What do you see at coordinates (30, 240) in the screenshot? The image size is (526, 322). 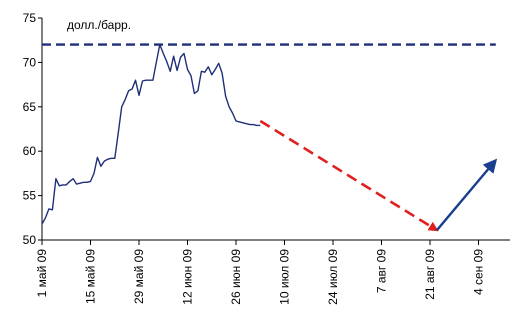 I see `y-tick-label: 50` at bounding box center [30, 240].